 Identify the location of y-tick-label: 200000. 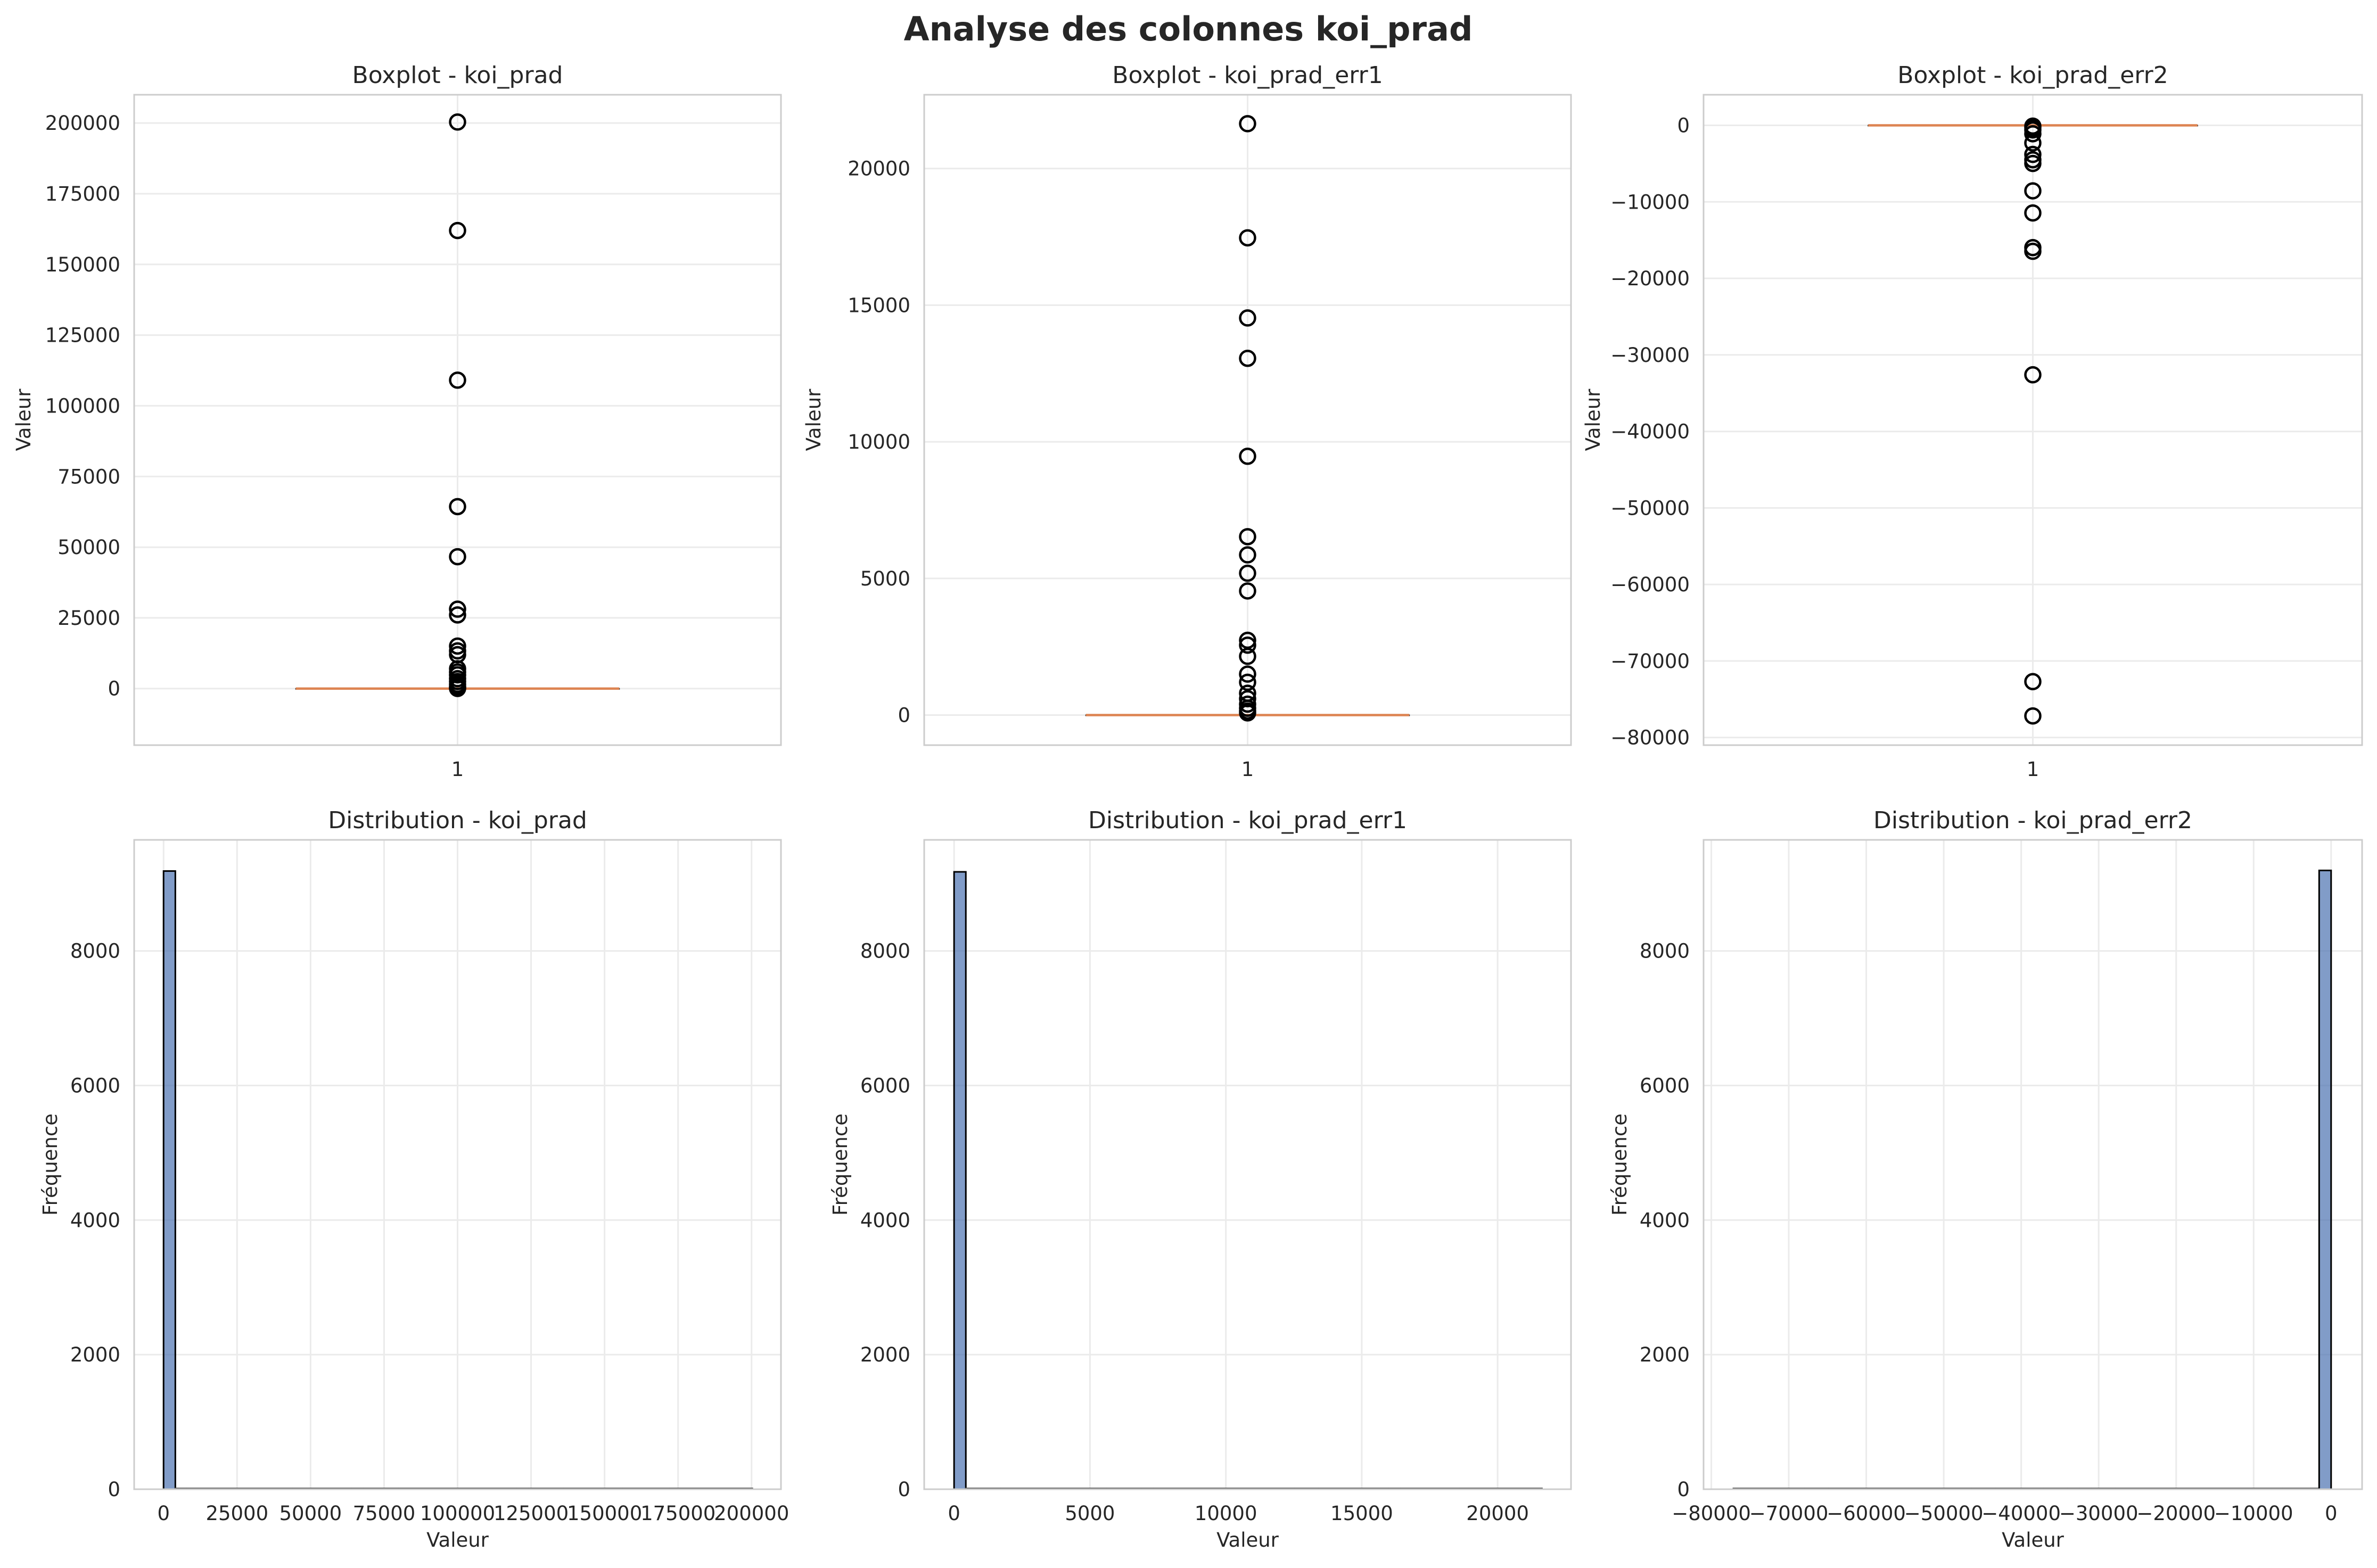
(82, 124).